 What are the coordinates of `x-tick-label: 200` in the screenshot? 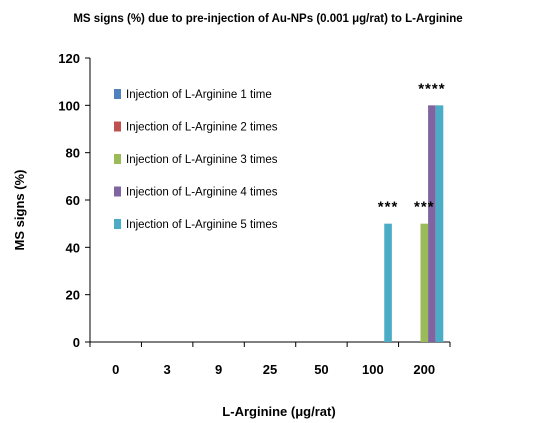 It's located at (424, 369).